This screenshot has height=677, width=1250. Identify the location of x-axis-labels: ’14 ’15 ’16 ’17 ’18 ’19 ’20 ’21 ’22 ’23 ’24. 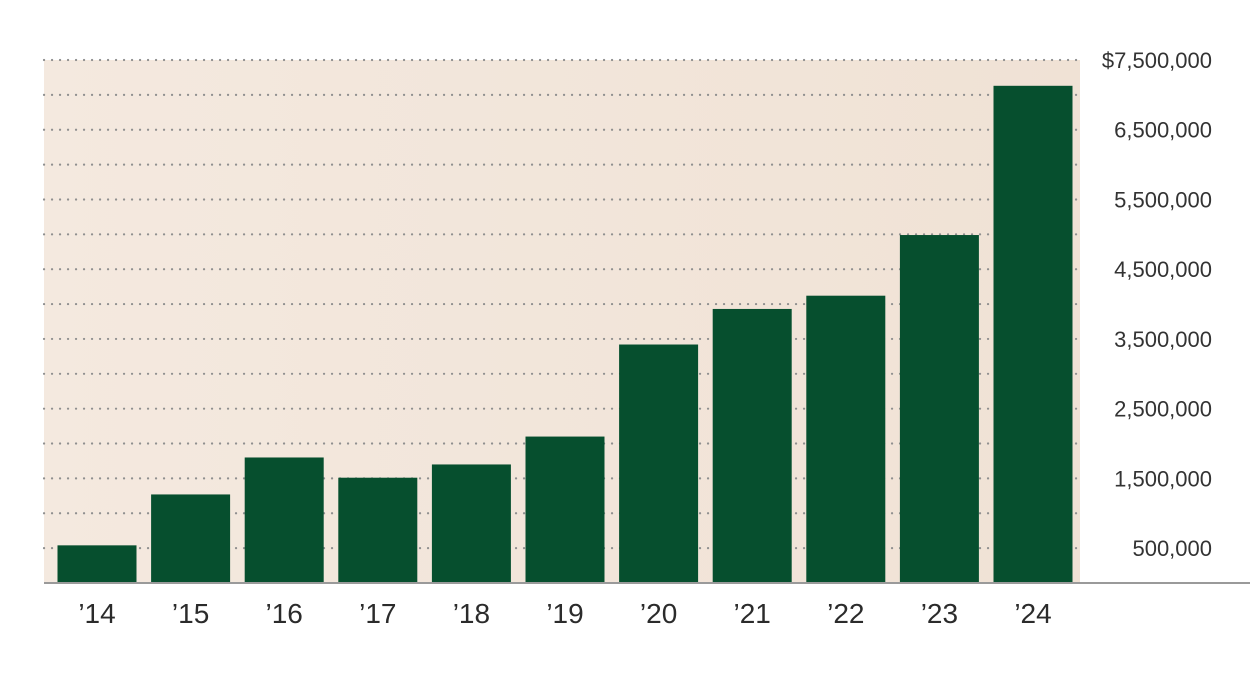
(564, 613).